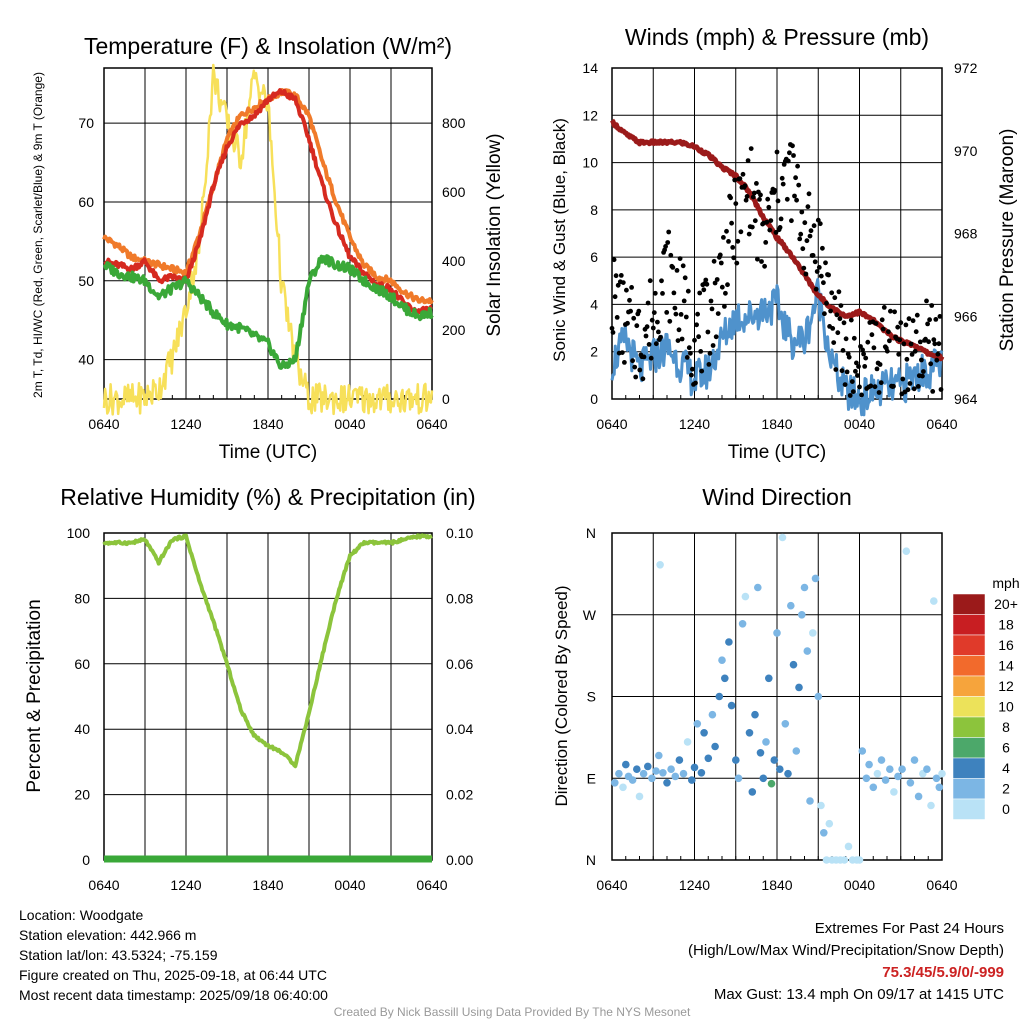 Image resolution: width=1024 pixels, height=1024 pixels. What do you see at coordinates (561, 695) in the screenshot?
I see `y-axis-label: Direction (Colored By Speed)` at bounding box center [561, 695].